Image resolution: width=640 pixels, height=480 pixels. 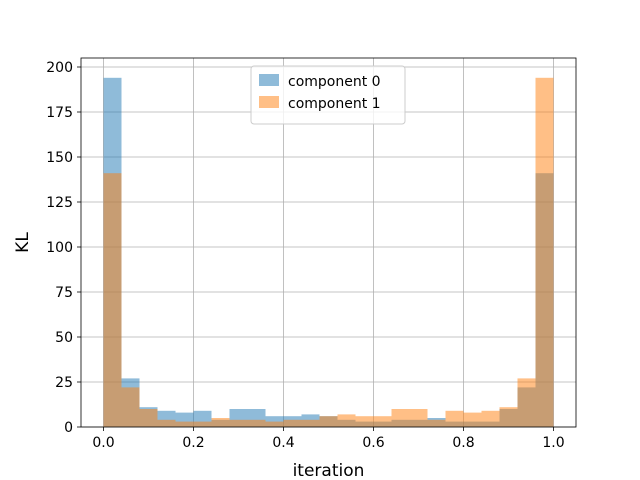 I want to click on x-axis-label: iteration, so click(x=329, y=470).